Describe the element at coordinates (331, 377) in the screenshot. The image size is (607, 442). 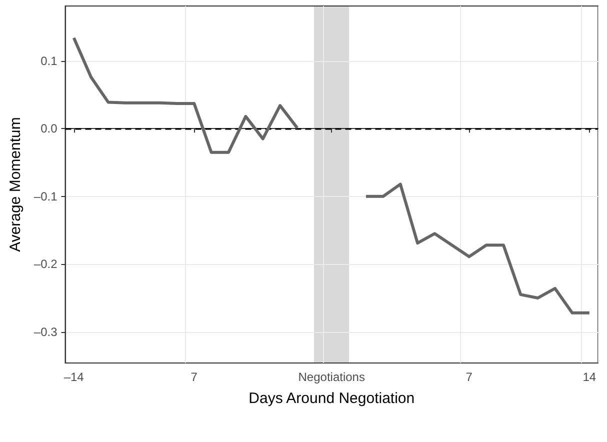
I see `x-tick-label: Negotiations` at that location.